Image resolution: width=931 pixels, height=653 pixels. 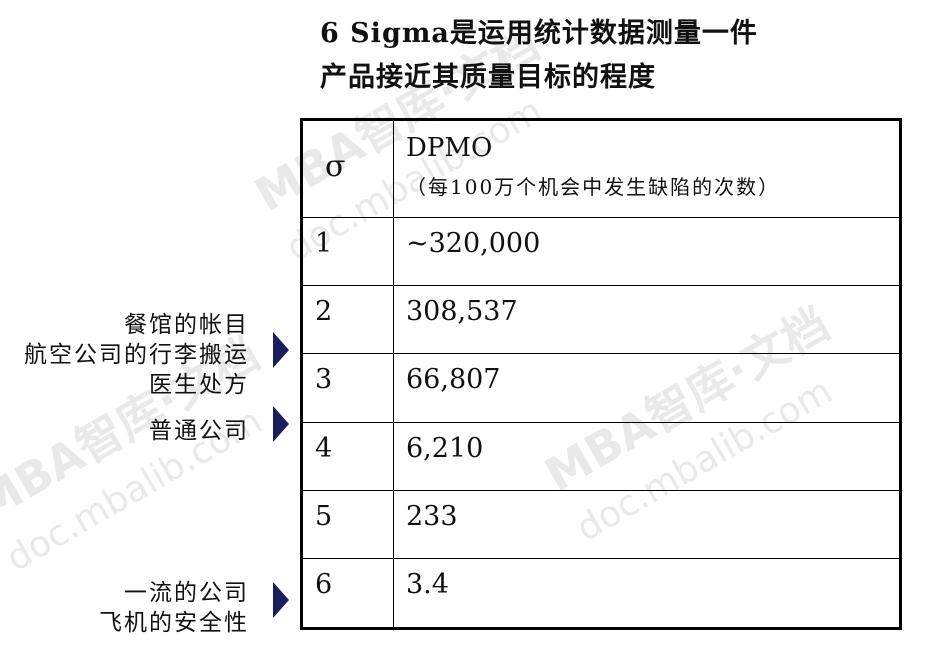 I want to click on sigma-cell: 4, so click(x=347, y=456).